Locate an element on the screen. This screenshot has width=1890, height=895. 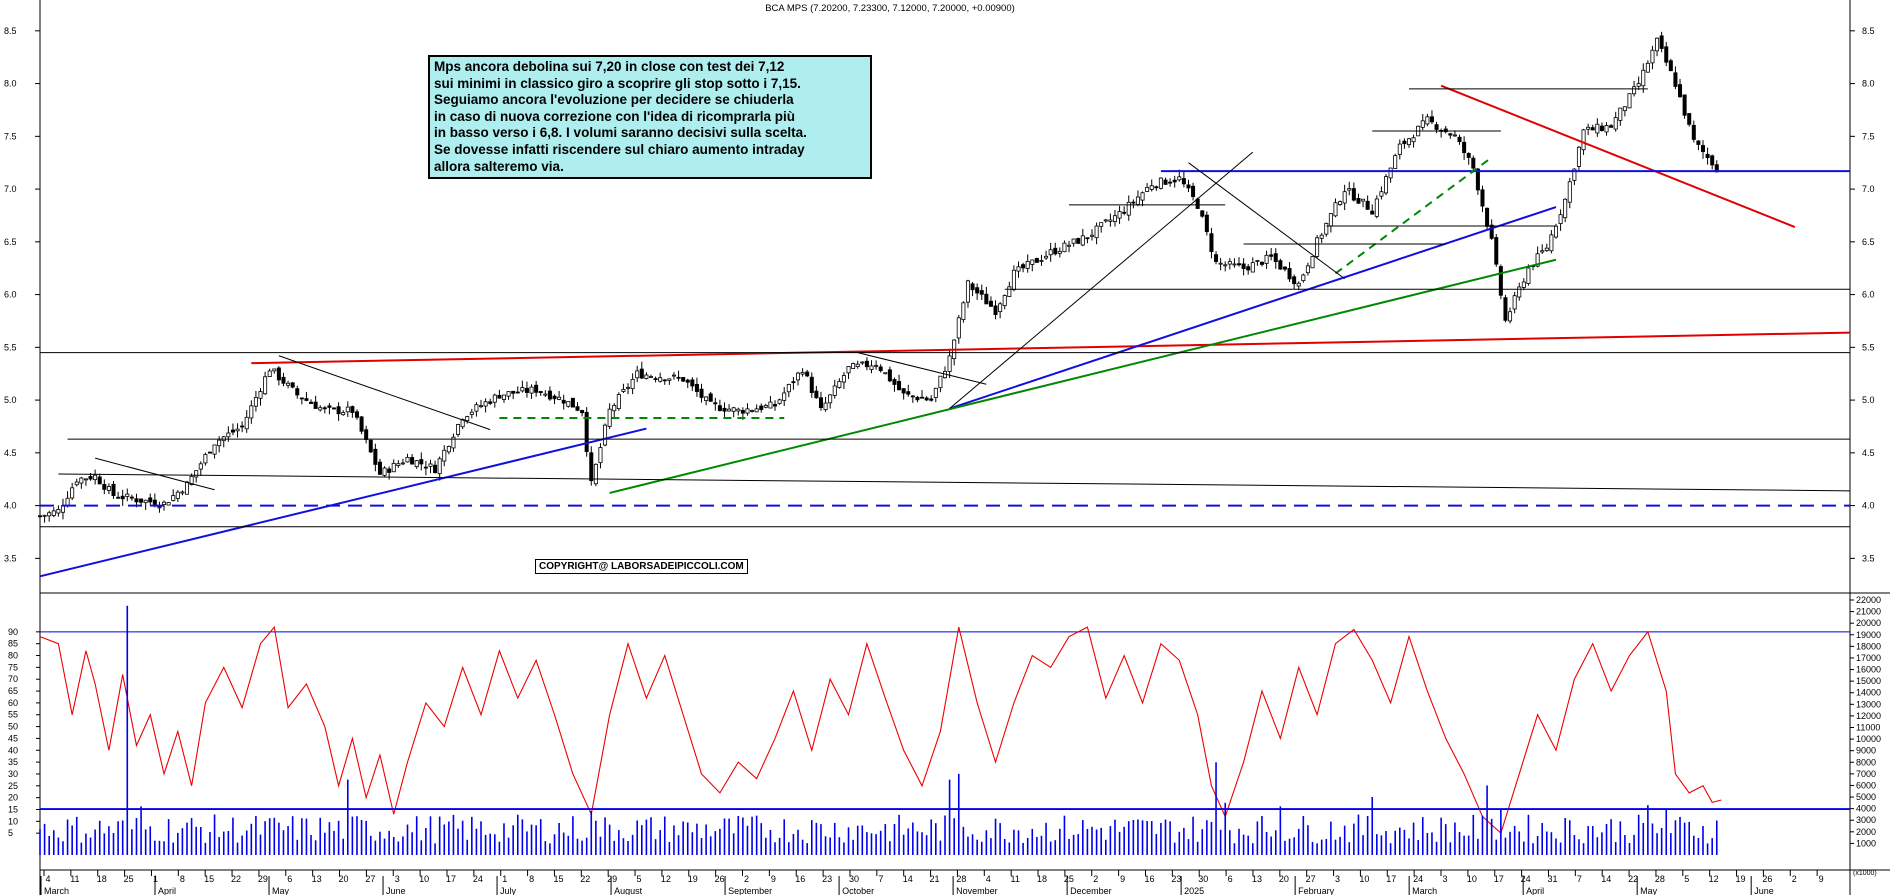
price-tick-label: 5.0 is located at coordinates (10, 400).